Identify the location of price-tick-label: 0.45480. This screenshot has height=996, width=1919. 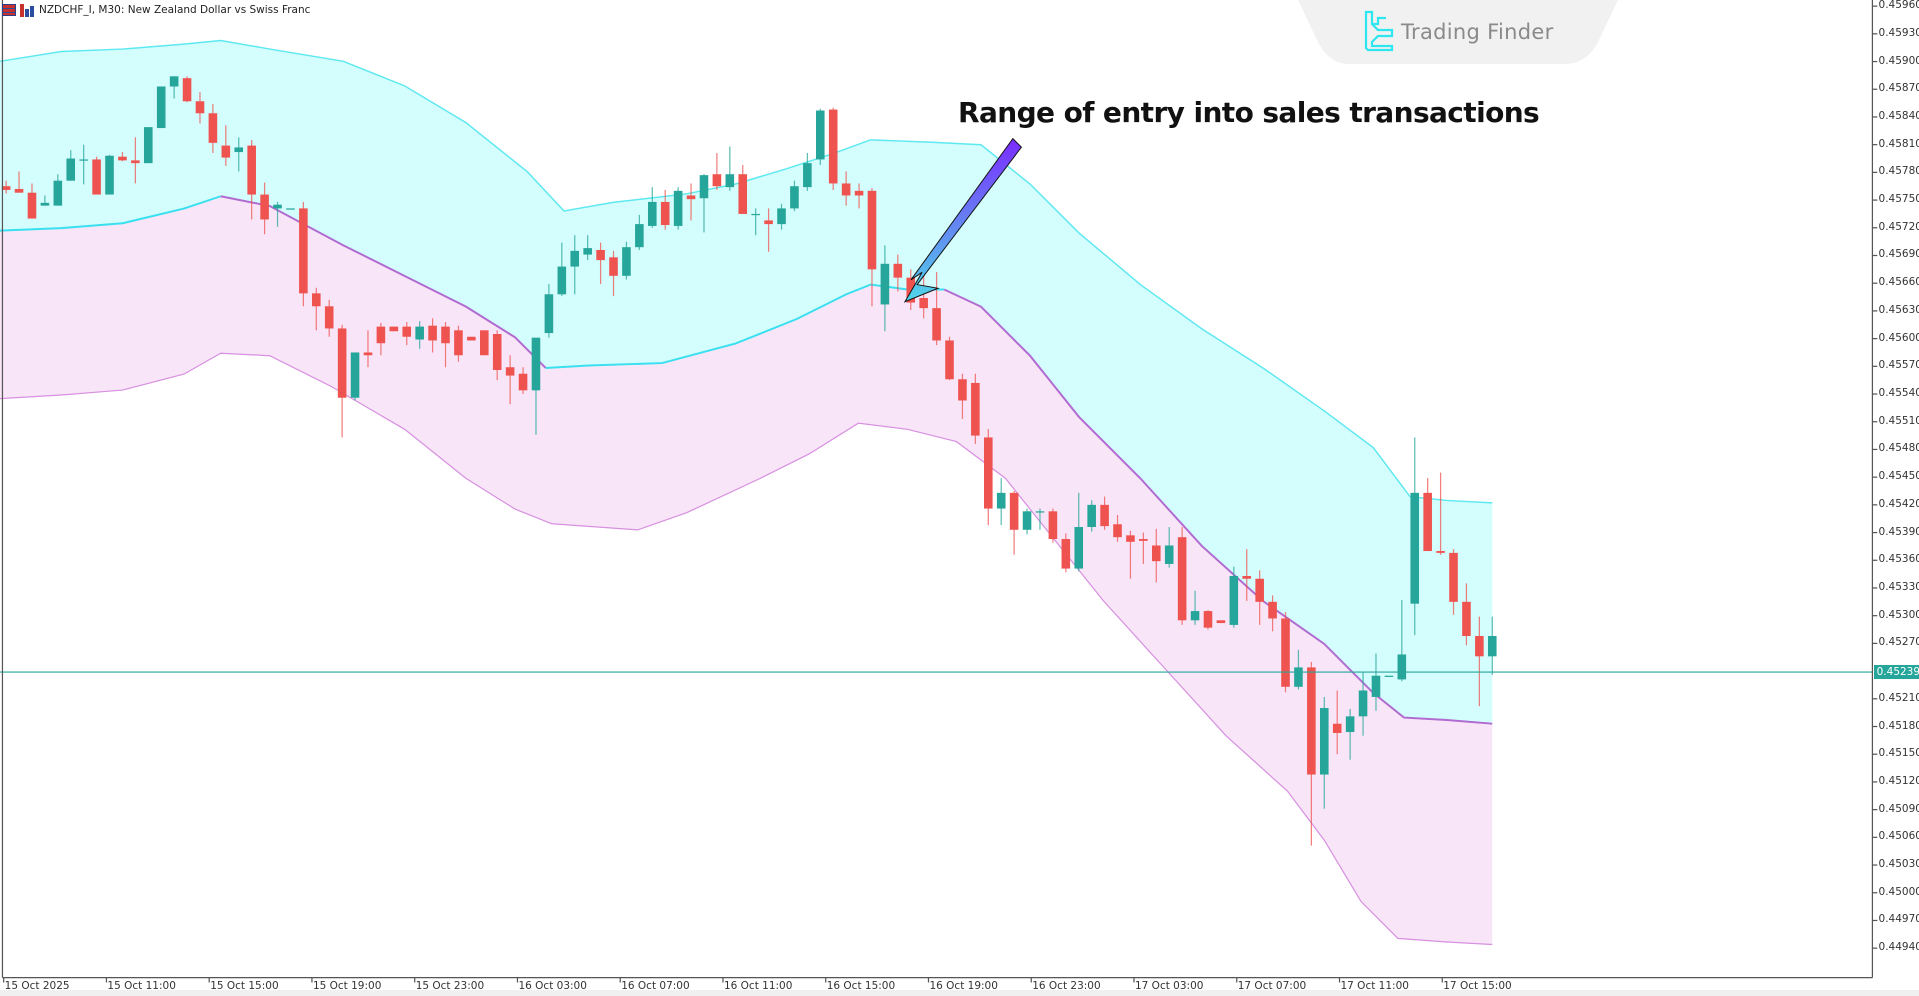
(1898, 448).